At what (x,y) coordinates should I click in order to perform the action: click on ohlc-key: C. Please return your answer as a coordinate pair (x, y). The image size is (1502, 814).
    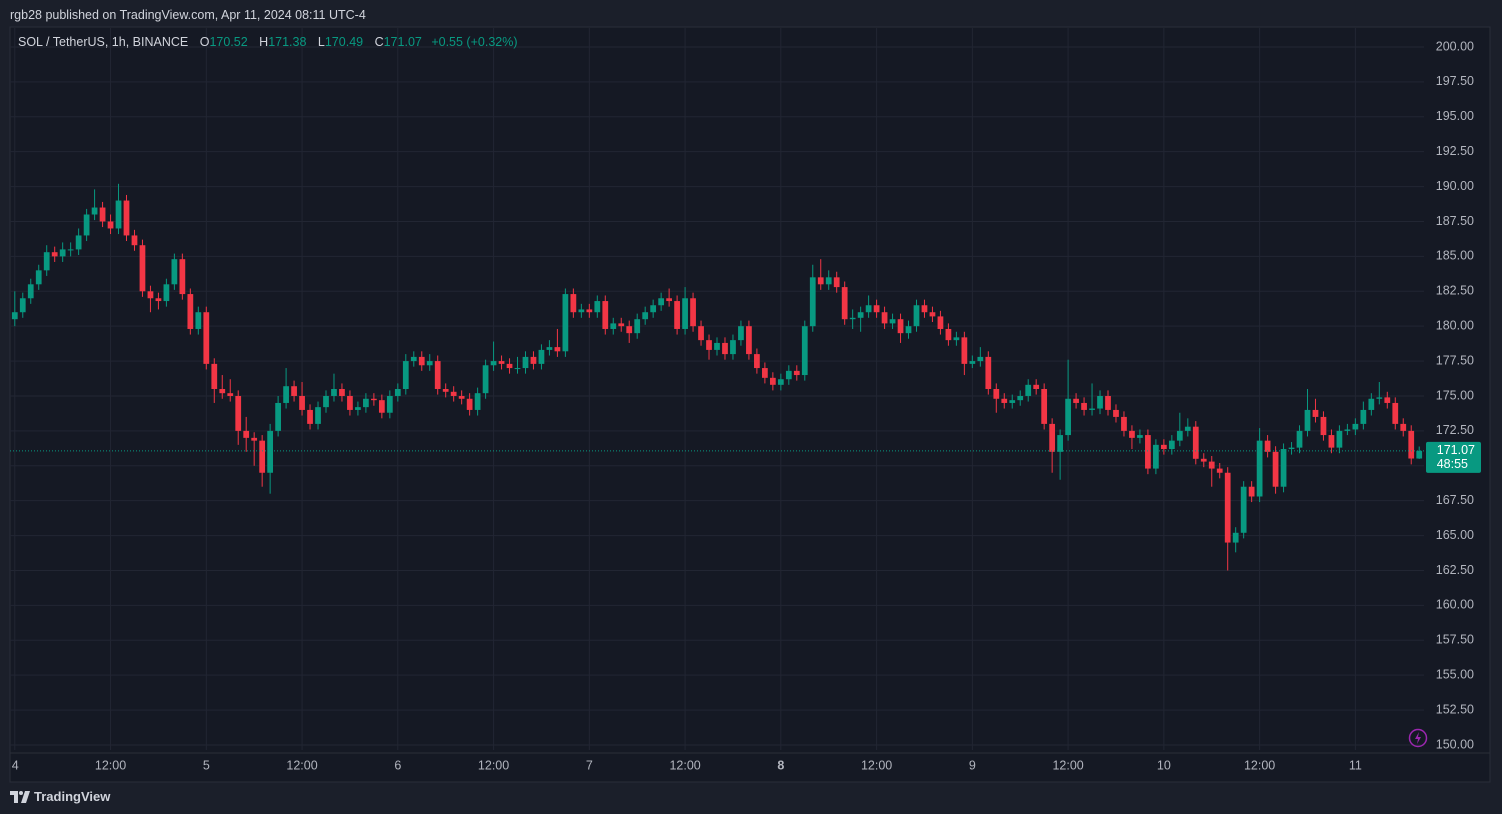
    Looking at the image, I should click on (379, 42).